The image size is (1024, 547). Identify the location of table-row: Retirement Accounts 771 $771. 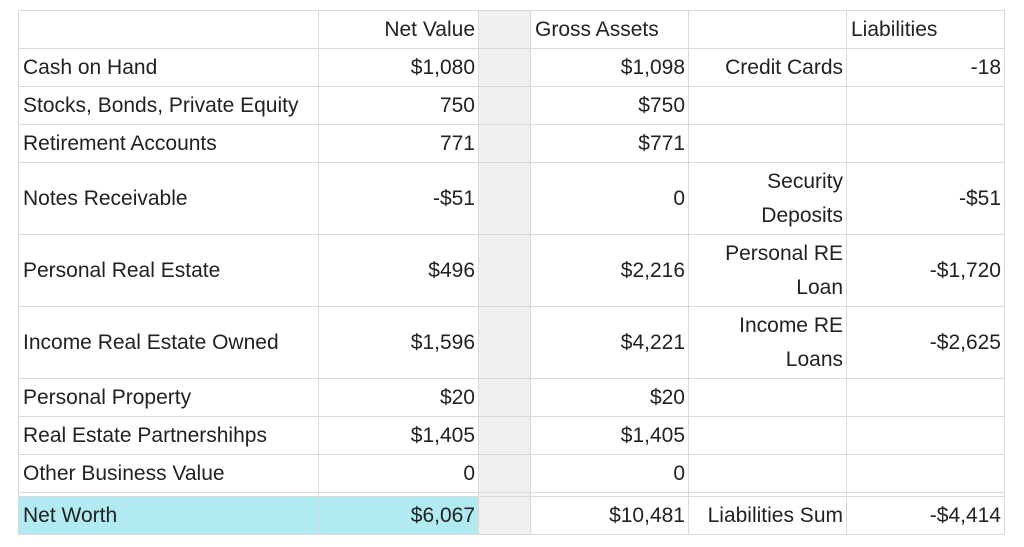
(511, 143).